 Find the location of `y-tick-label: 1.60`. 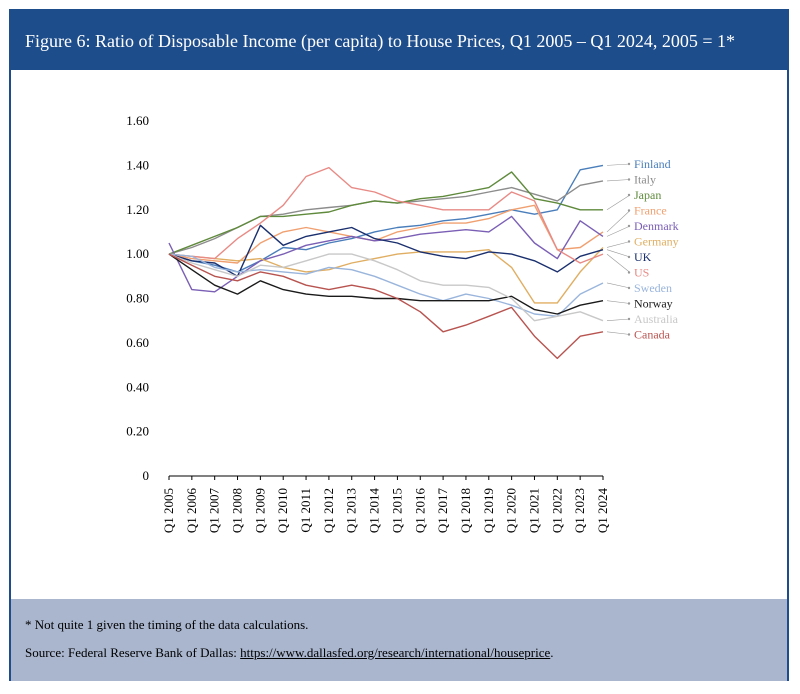

y-tick-label: 1.60 is located at coordinates (137, 120).